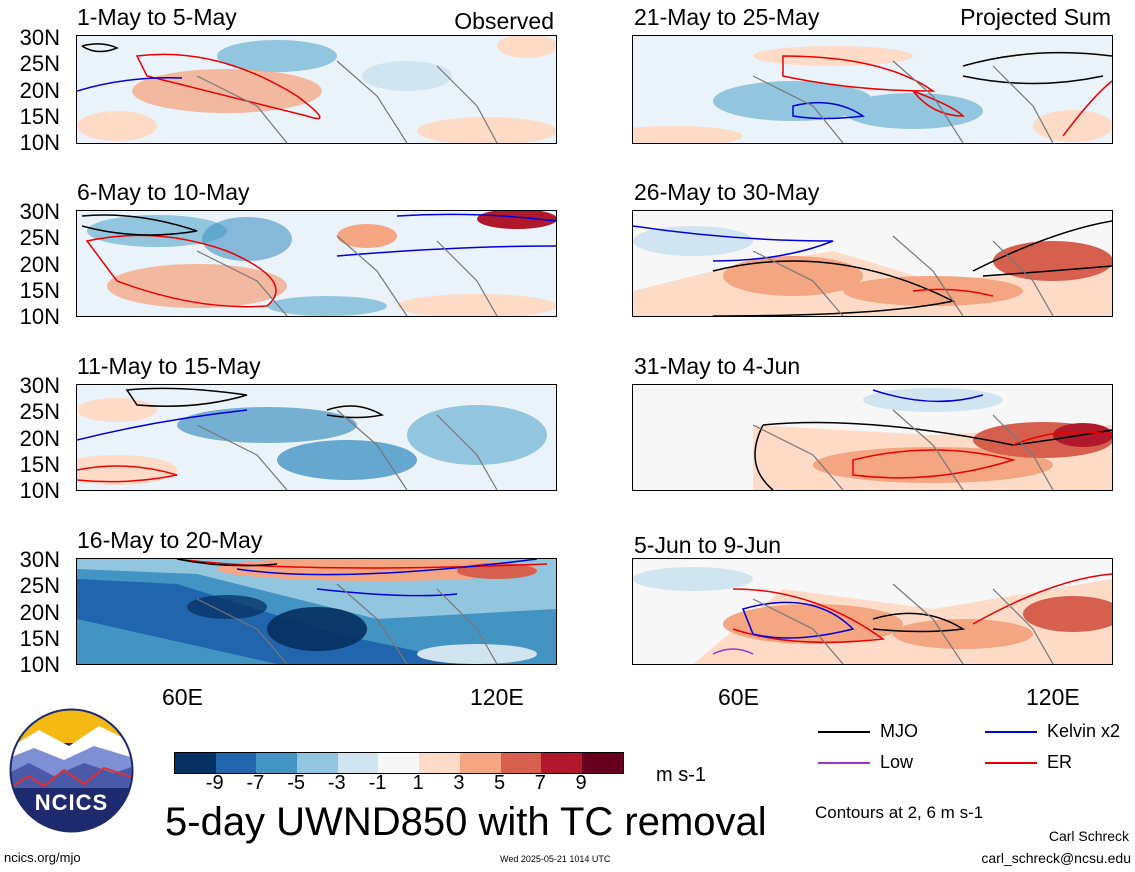 The image size is (1135, 872). What do you see at coordinates (170, 540) in the screenshot?
I see `panel-title: 16-May to 20-May` at bounding box center [170, 540].